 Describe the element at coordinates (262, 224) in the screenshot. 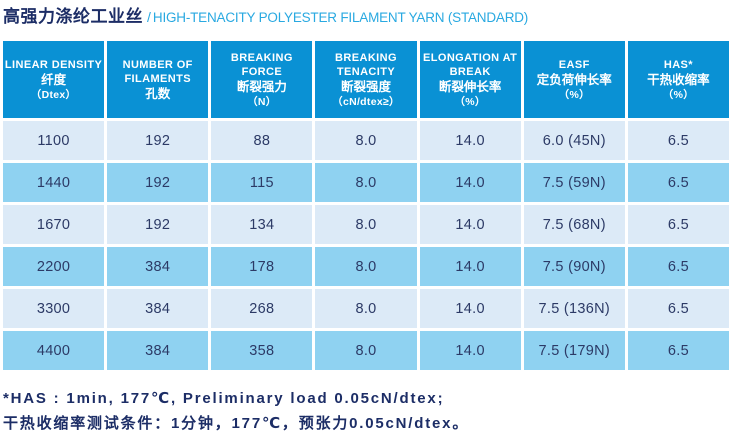

I see `cell-breaking-force: 134` at that location.